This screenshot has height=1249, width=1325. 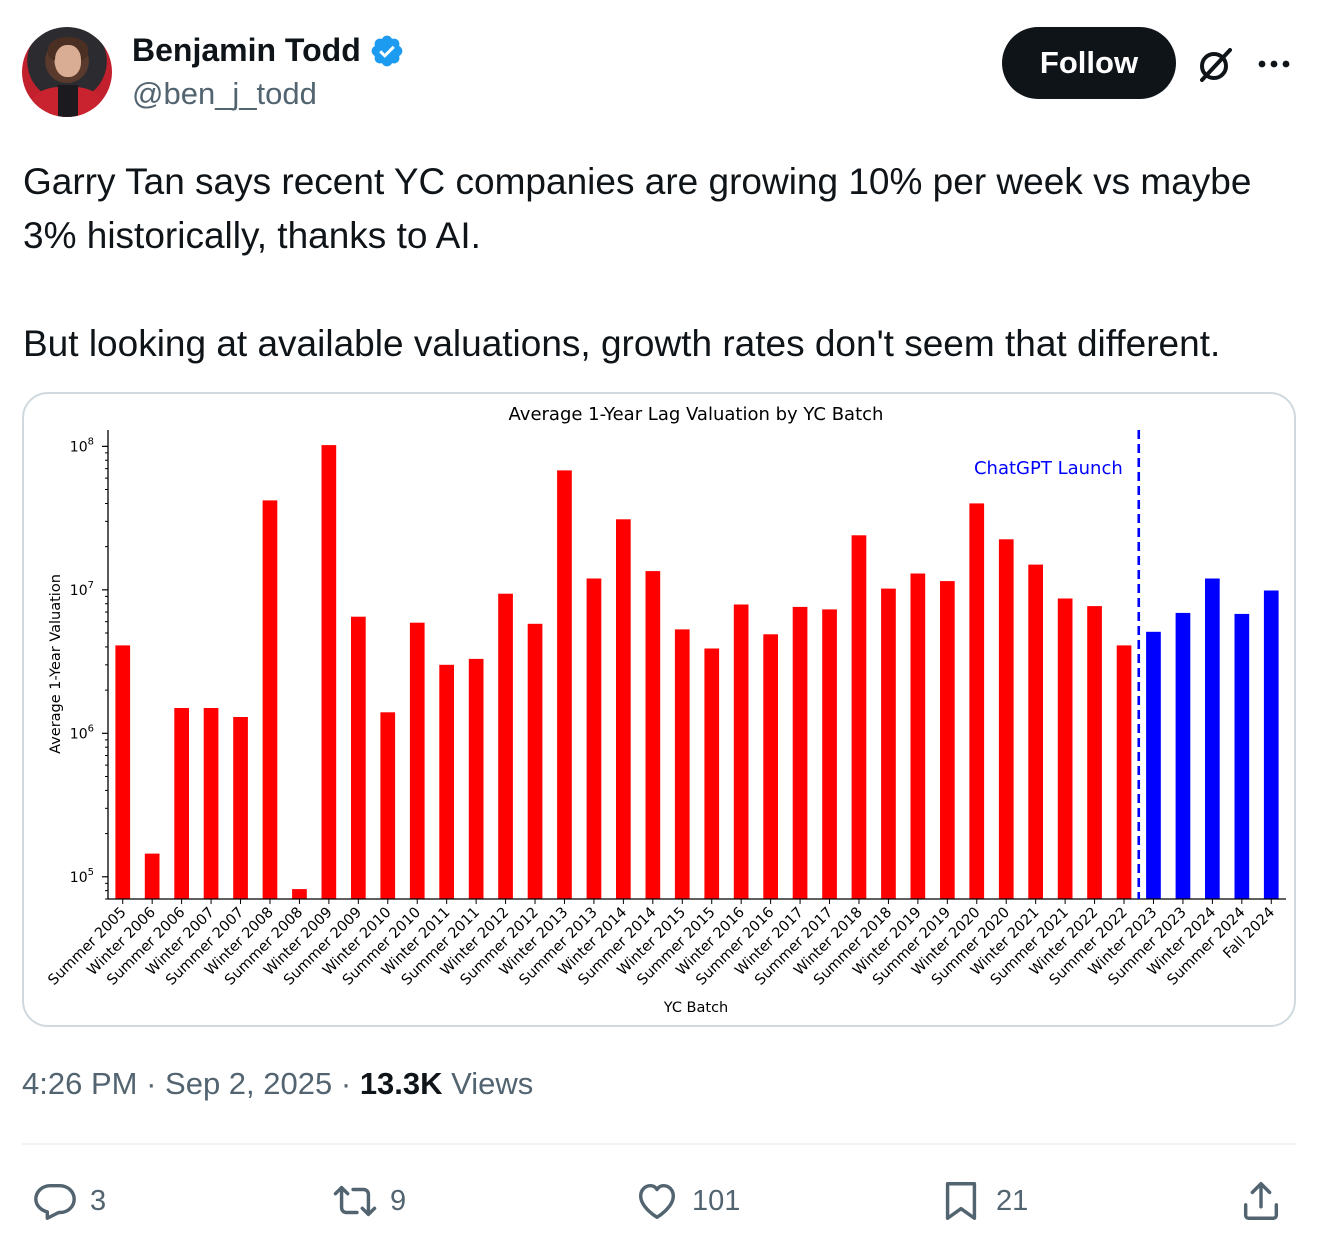 I want to click on author-name-row: Benjamin Todd, so click(x=268, y=50).